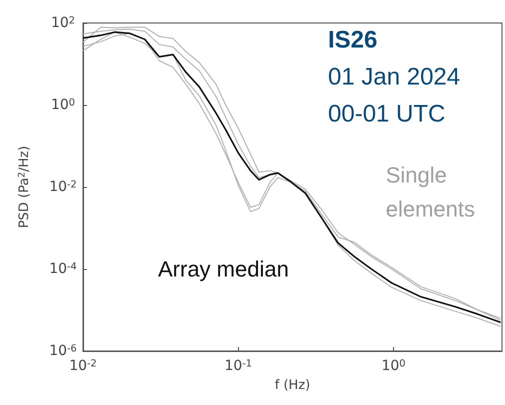 The height and width of the screenshot is (405, 505). What do you see at coordinates (24, 187) in the screenshot?
I see `y-axis-title: PSD (Pa2/Hz)` at bounding box center [24, 187].